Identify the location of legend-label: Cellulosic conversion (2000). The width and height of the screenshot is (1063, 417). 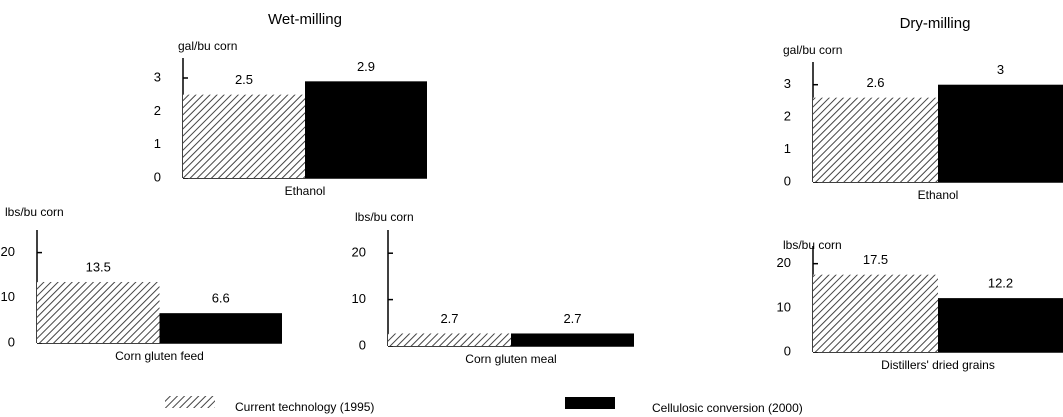
(727, 408).